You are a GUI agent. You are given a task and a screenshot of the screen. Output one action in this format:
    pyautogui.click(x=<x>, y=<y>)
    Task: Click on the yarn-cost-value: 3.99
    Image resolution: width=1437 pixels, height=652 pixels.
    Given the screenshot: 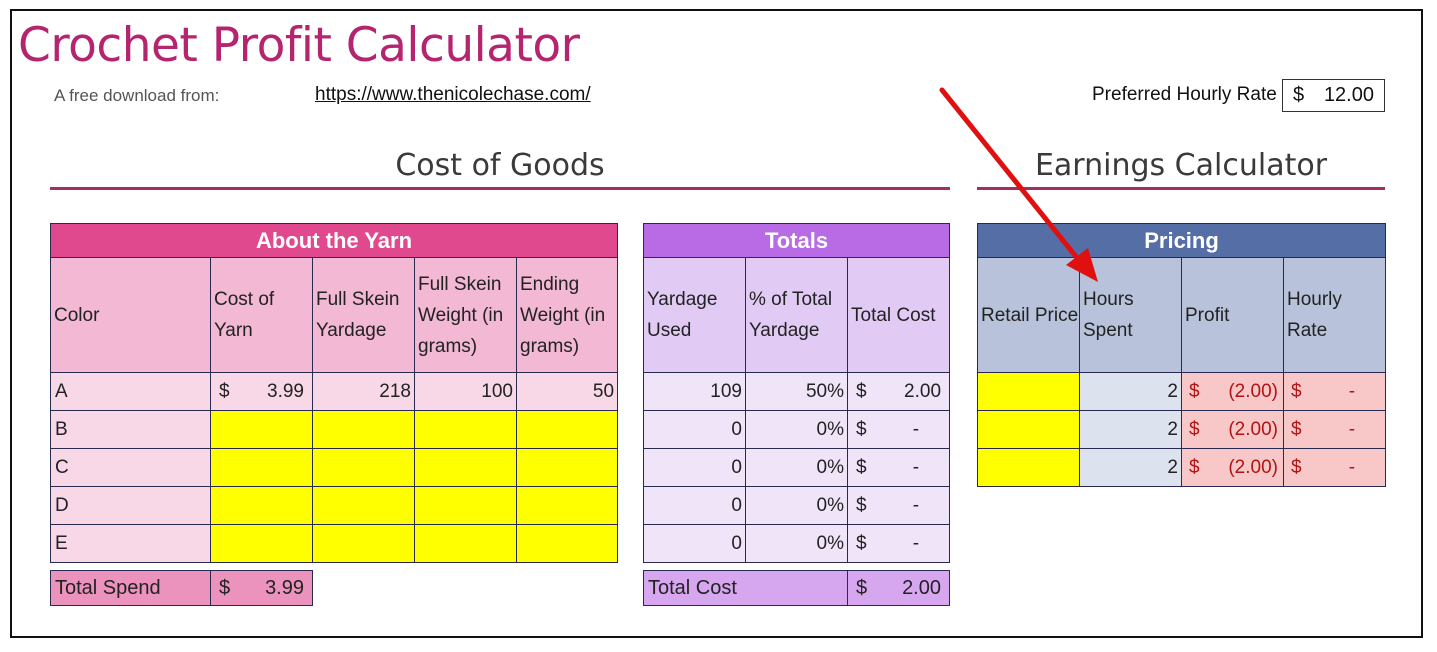 What is the action you would take?
    pyautogui.click(x=285, y=391)
    